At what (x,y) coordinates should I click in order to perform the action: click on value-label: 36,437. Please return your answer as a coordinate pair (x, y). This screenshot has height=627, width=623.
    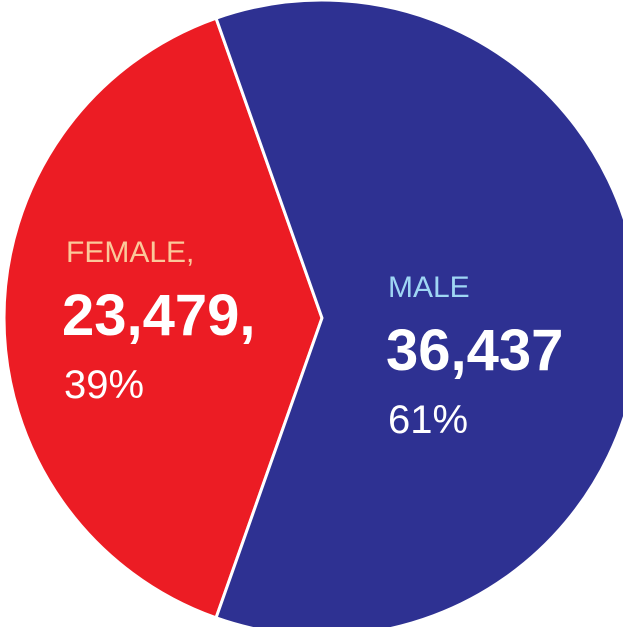
    Looking at the image, I should click on (474, 350).